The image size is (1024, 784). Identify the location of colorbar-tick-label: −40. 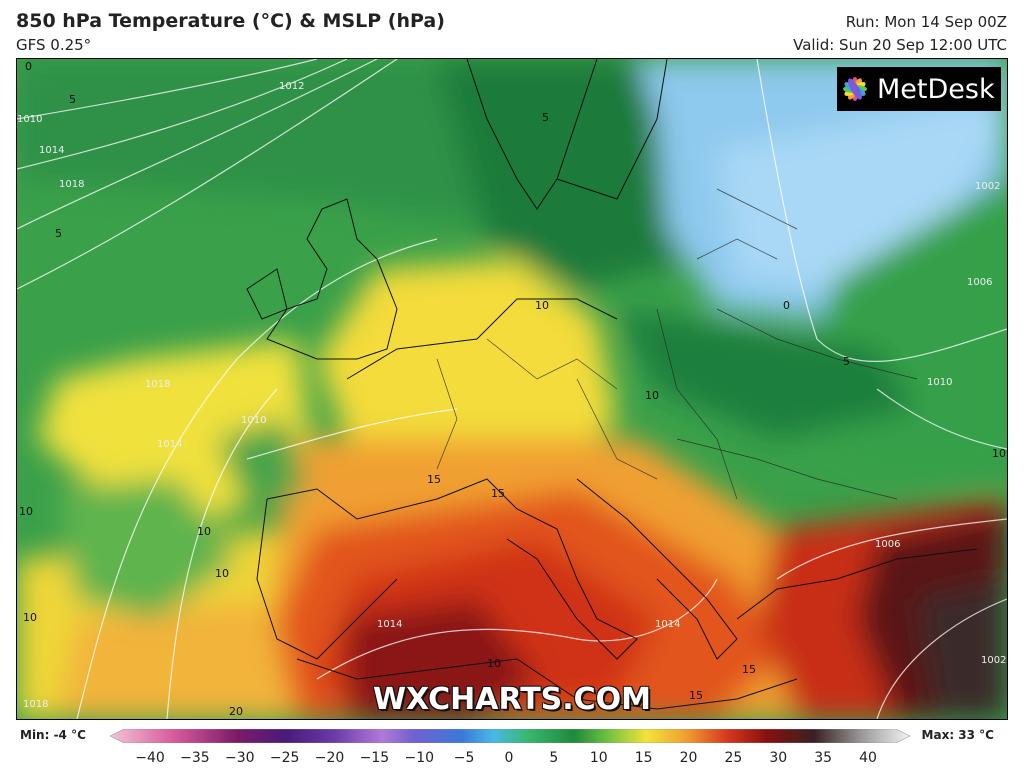
(150, 758).